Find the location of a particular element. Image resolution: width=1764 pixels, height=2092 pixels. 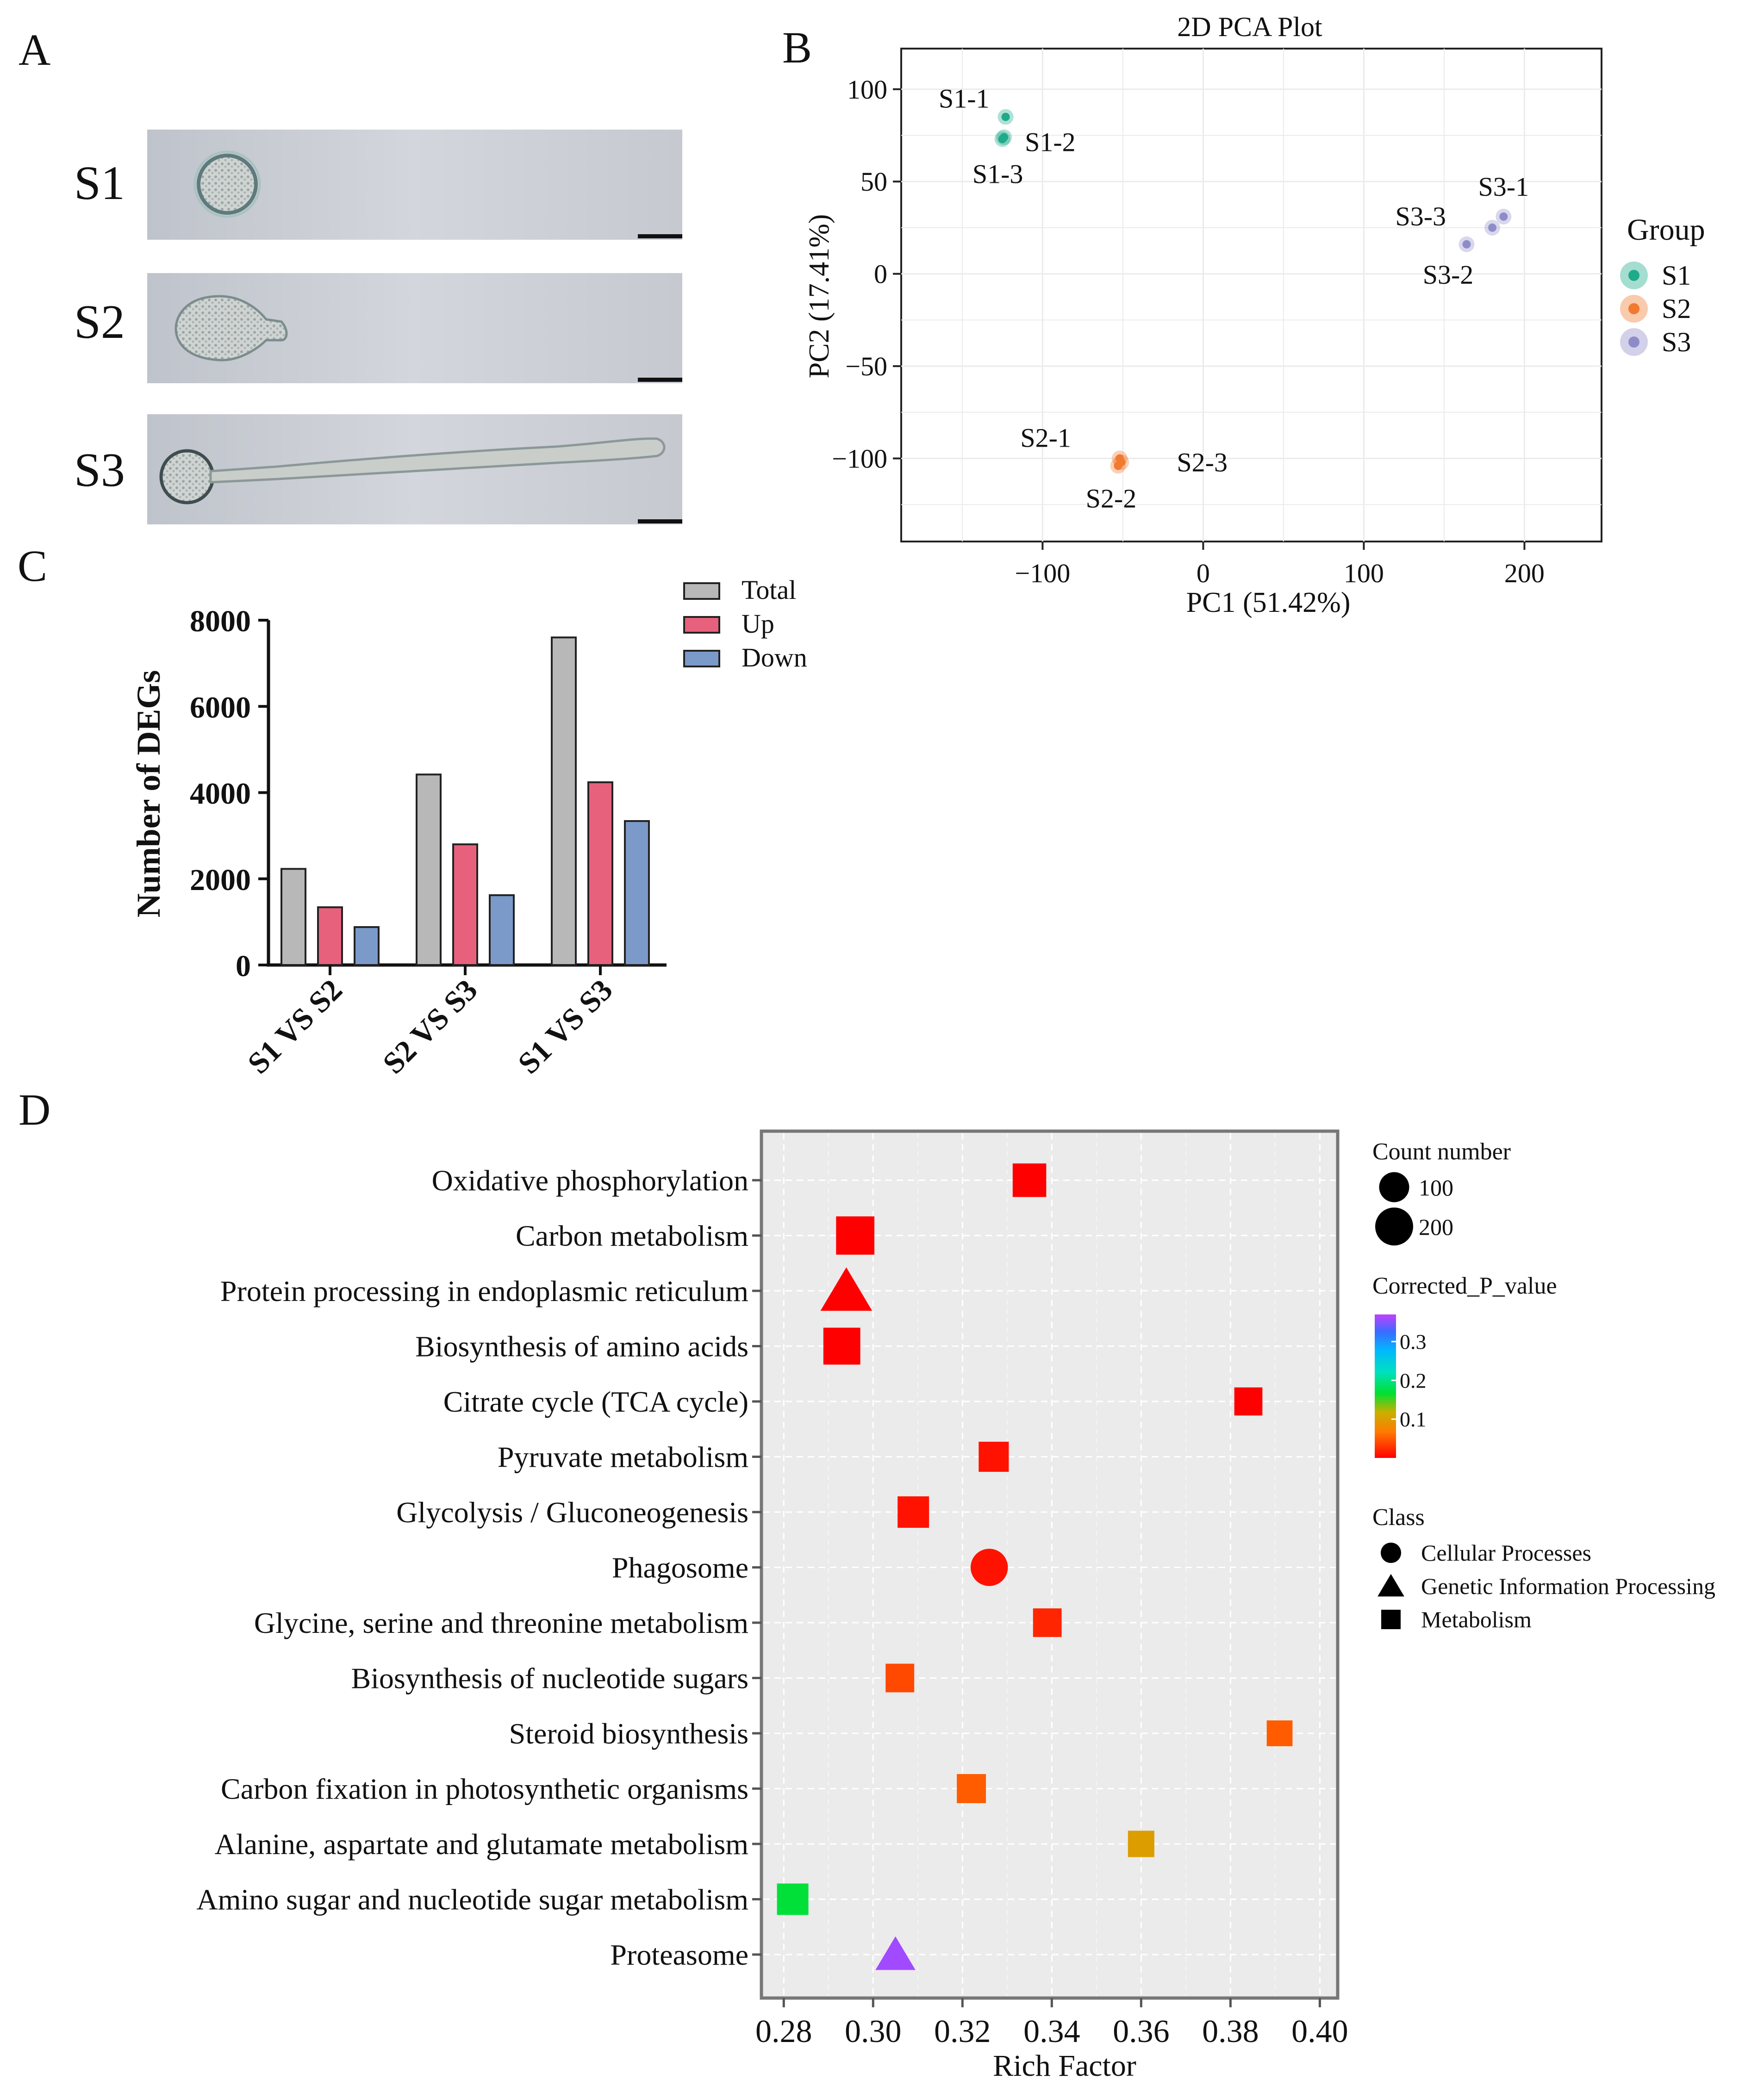

class-legend-title: Class is located at coordinates (1398, 1517).